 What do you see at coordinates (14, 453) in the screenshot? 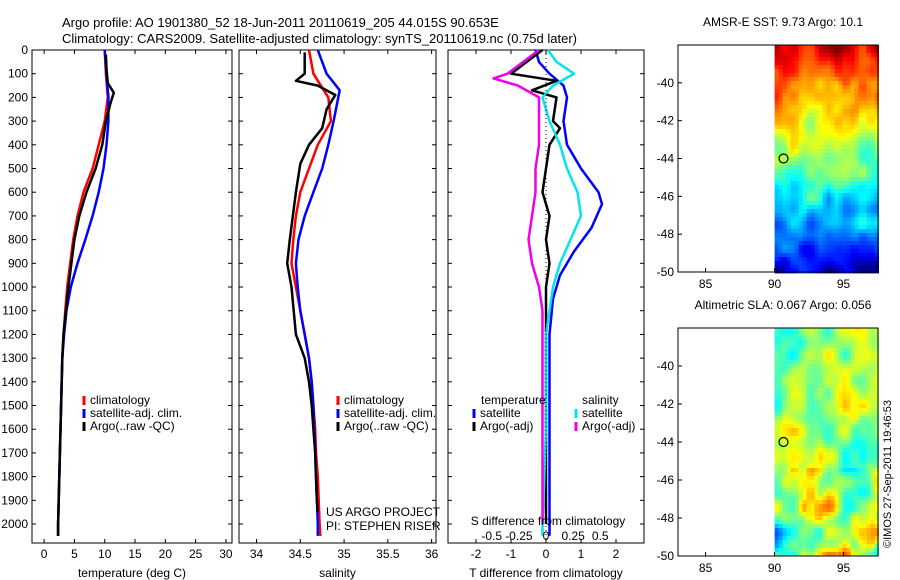
I see `temperature-ytick-label: 1700` at bounding box center [14, 453].